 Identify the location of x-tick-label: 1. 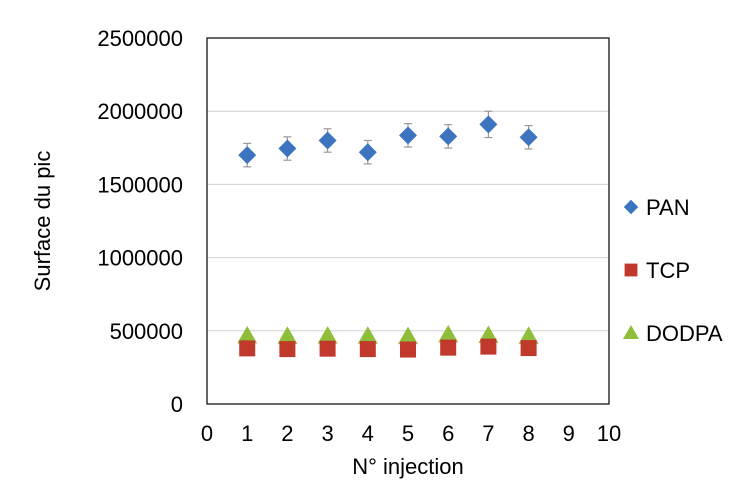
(247, 433).